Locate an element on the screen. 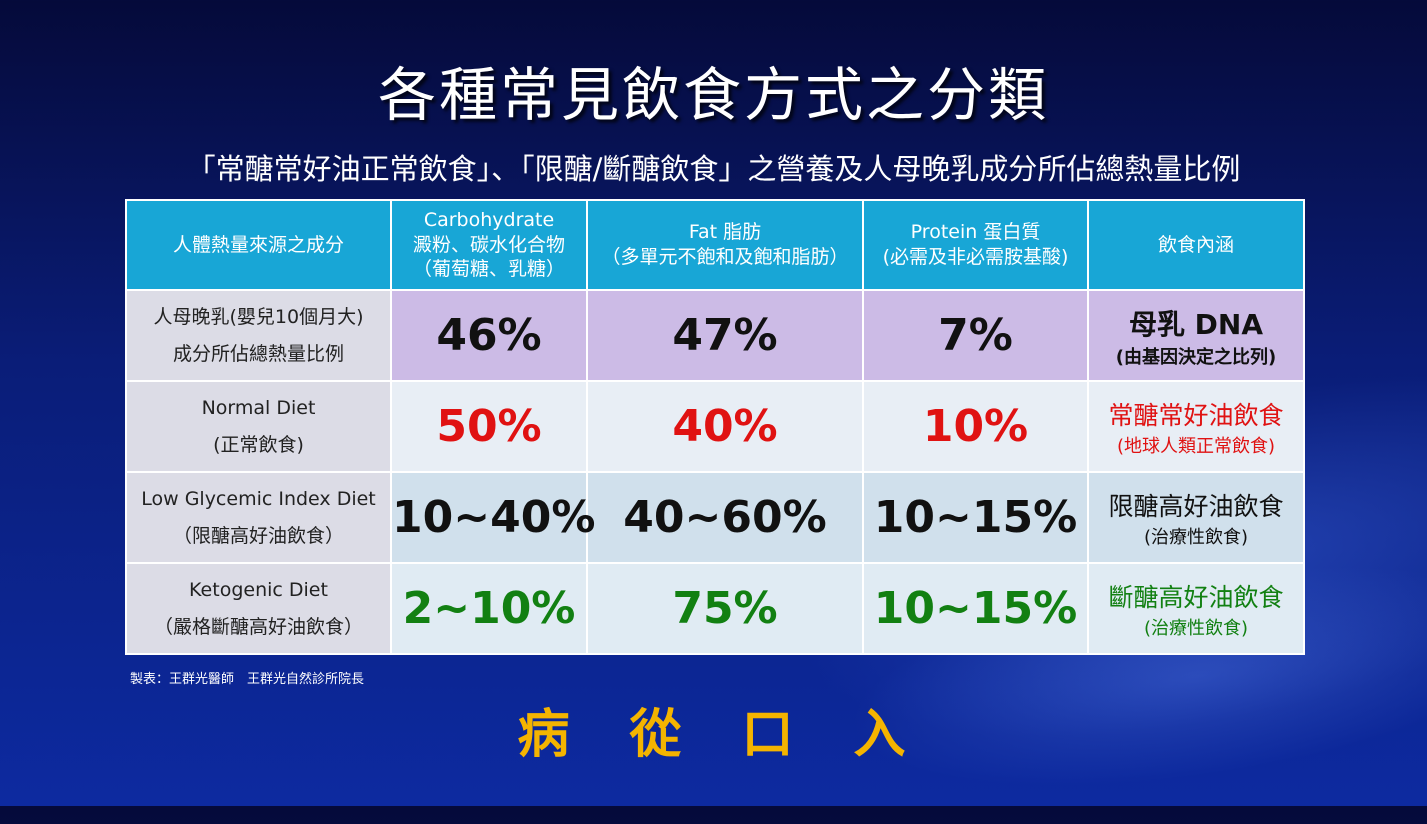 Image resolution: width=1427 pixels, height=824 pixels. diet-note-main: 母乳 DNA is located at coordinates (1196, 324).